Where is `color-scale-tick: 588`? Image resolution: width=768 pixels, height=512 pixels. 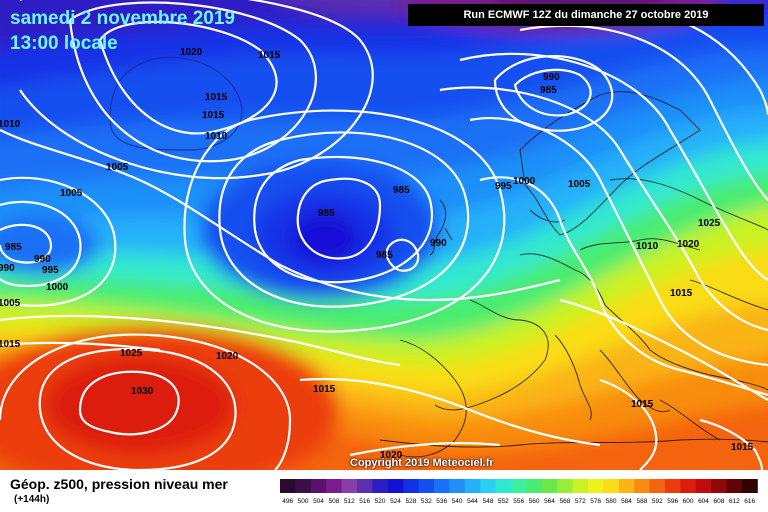
color-scale-tick: 588 is located at coordinates (641, 501).